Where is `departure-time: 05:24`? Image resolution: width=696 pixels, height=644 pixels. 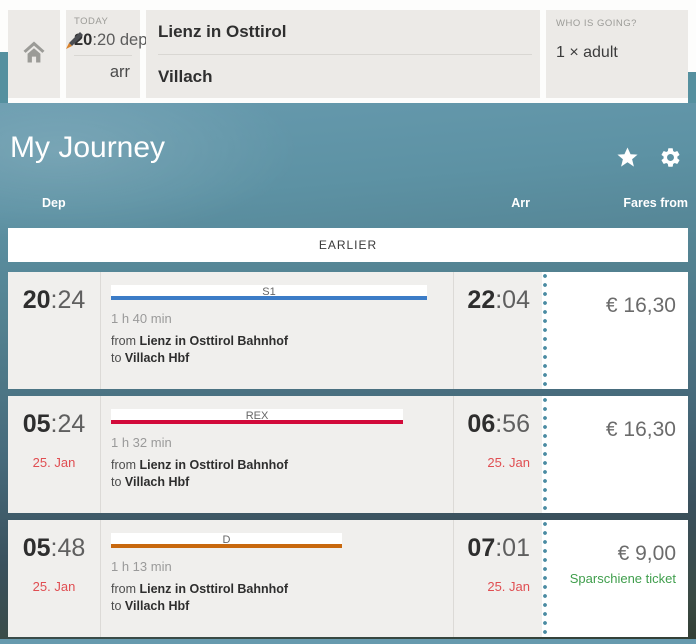
departure-time: 05:24 is located at coordinates (54, 424).